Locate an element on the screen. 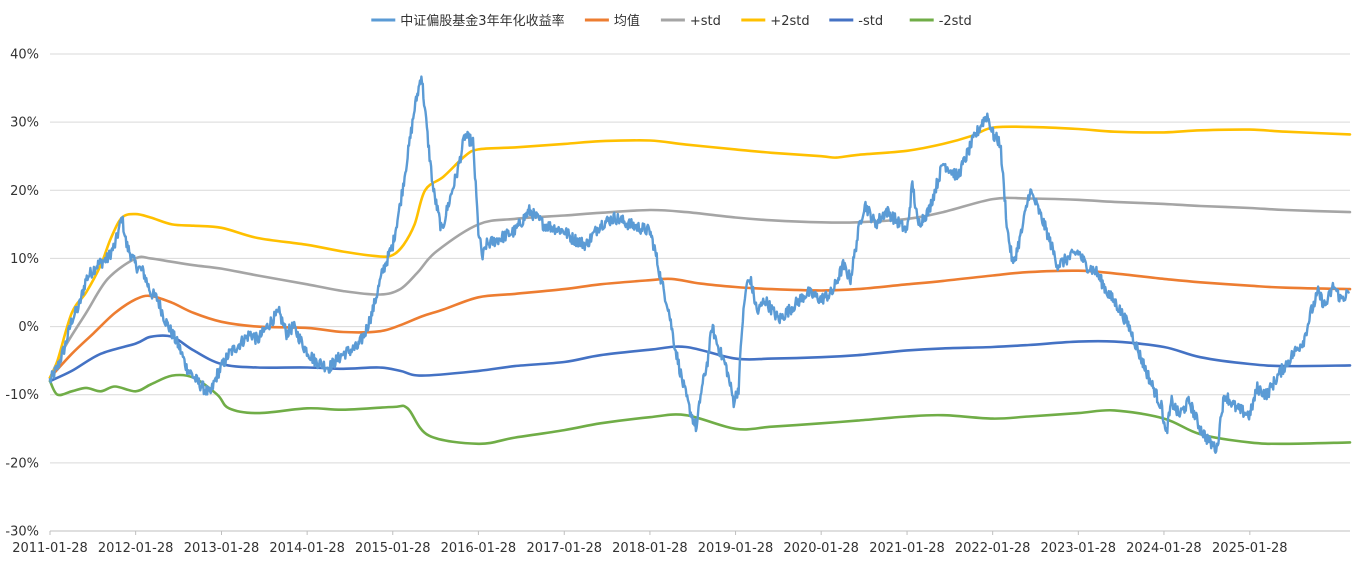  legend-label: +2std is located at coordinates (789, 21).